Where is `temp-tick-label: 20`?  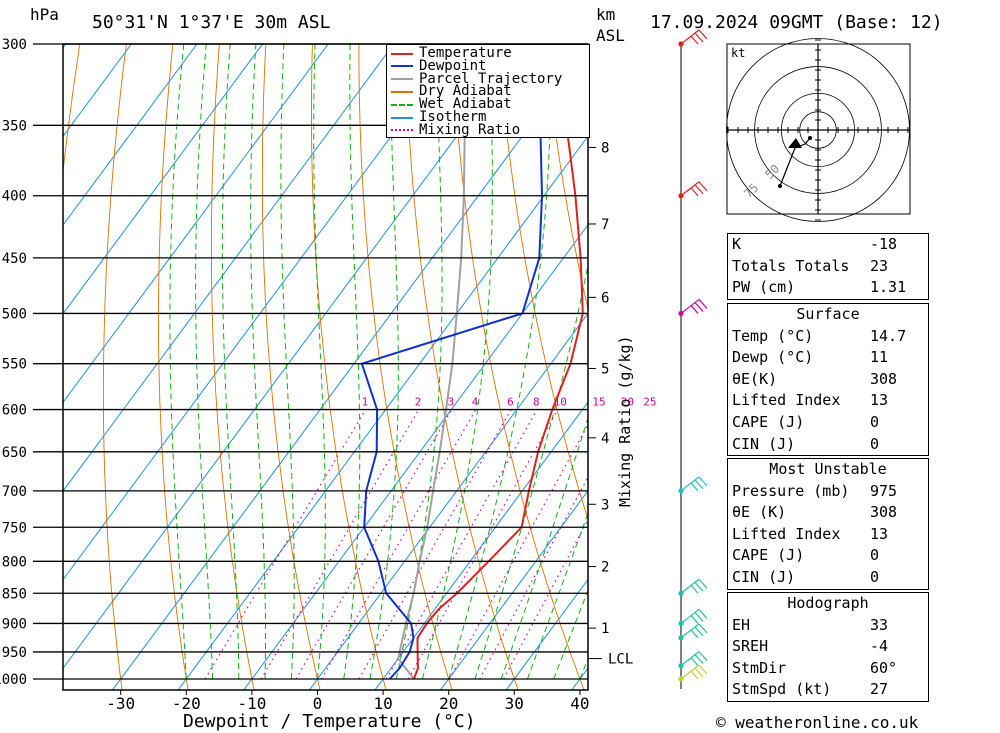 temp-tick-label: 20 is located at coordinates (448, 703).